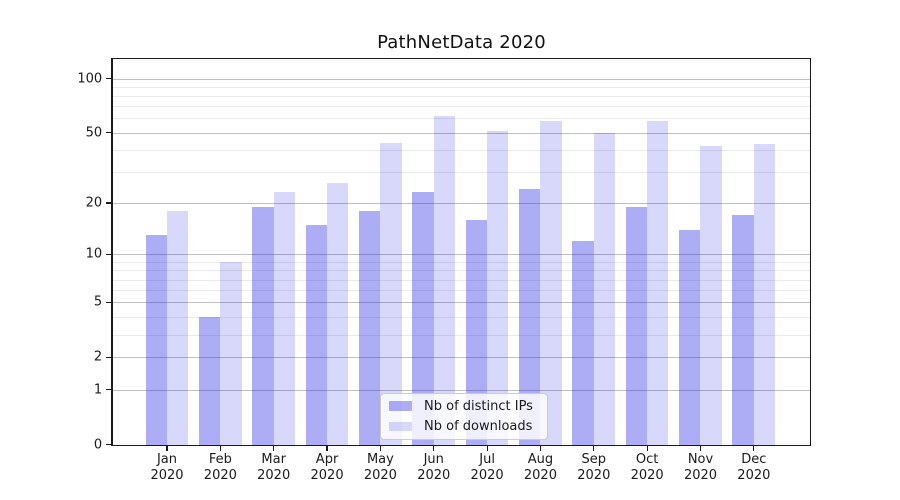 The width and height of the screenshot is (900, 500). I want to click on bar-downloads-dec, so click(764, 294).